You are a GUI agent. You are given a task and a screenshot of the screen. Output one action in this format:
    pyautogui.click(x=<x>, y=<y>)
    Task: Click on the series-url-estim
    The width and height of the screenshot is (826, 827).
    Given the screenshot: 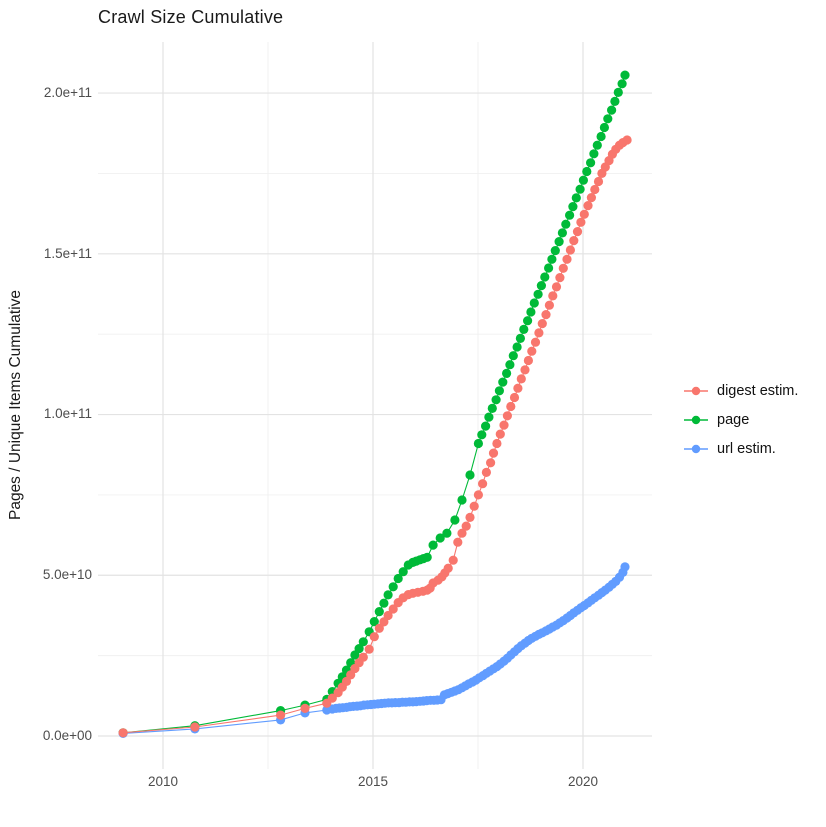 What is the action you would take?
    pyautogui.click(x=374, y=650)
    